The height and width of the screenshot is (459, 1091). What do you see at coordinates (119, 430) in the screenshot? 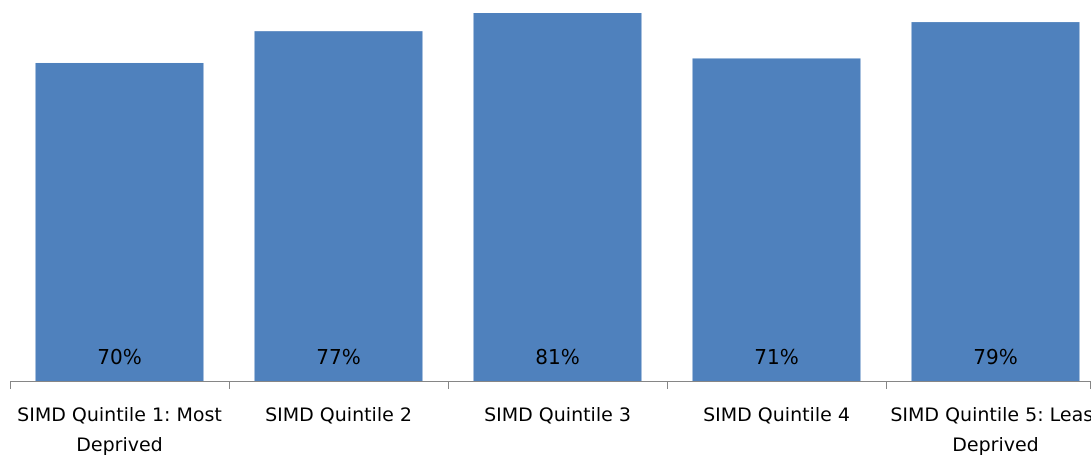
I see `x-tick-label: SIMD Quintile 1: Most Deprived` at bounding box center [119, 430].